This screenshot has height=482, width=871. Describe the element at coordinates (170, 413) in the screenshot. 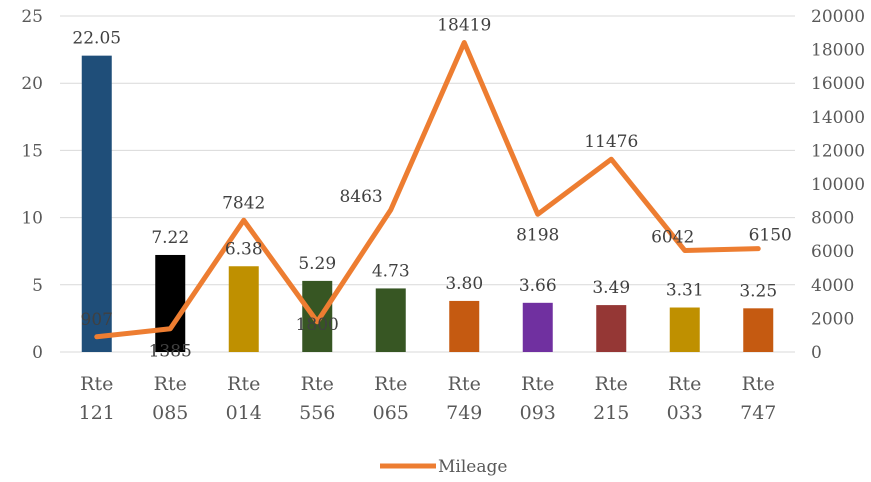

I see `category-label-line2: 085` at that location.